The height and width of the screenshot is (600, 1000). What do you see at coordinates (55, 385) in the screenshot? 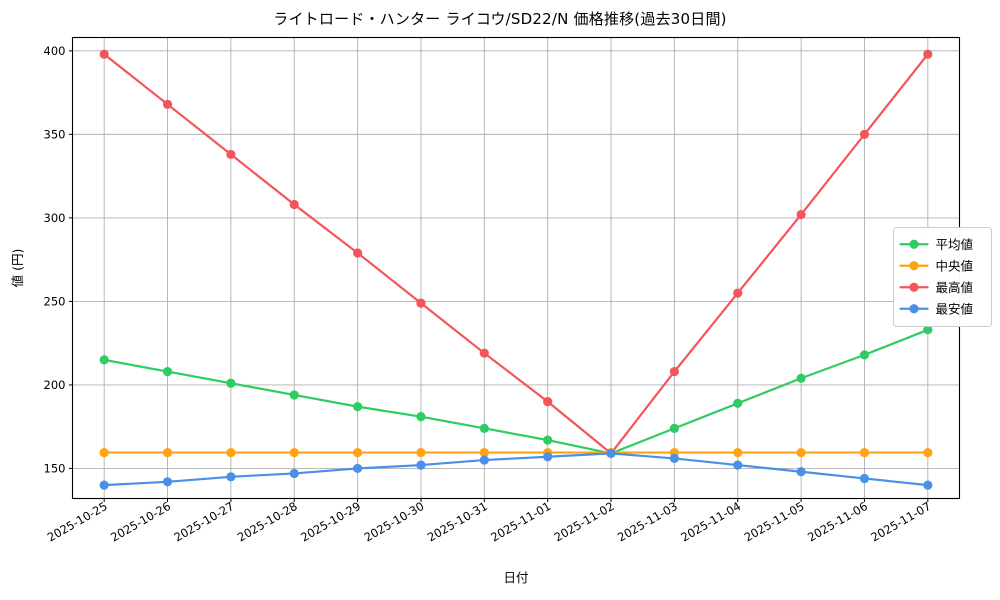
I see `y-tick-label: 200` at bounding box center [55, 385].